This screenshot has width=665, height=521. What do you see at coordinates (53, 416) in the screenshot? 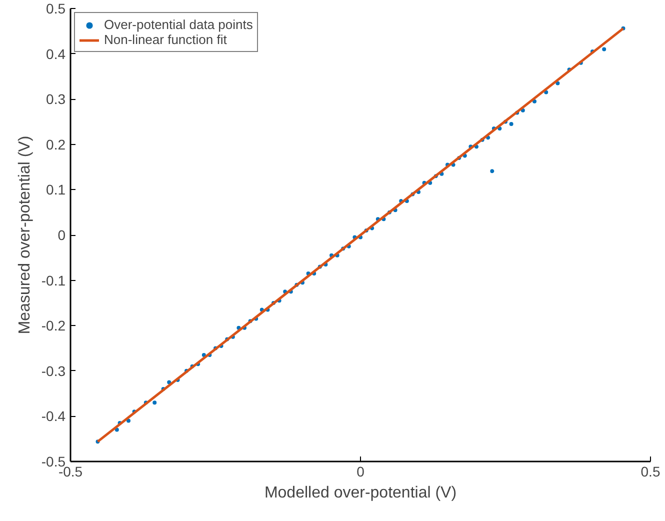
I see `y-tick-label: -0.4` at bounding box center [53, 416].